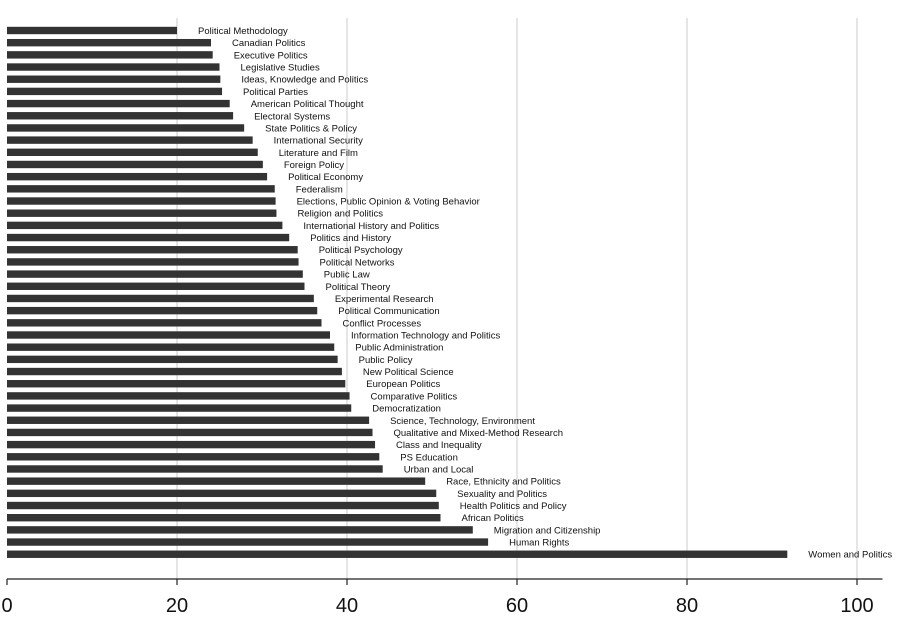 The width and height of the screenshot is (900, 617). I want to click on bar-label: Legislative Studies, so click(280, 68).